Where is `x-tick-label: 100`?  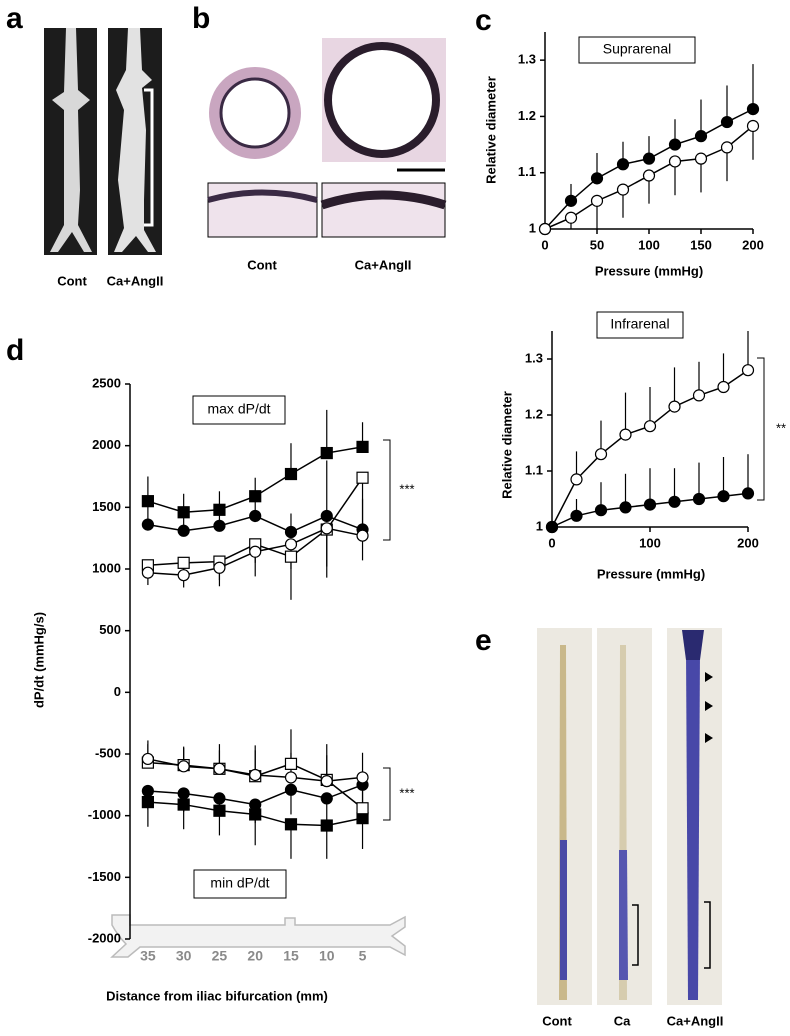
x-tick-label: 100 is located at coordinates (650, 542).